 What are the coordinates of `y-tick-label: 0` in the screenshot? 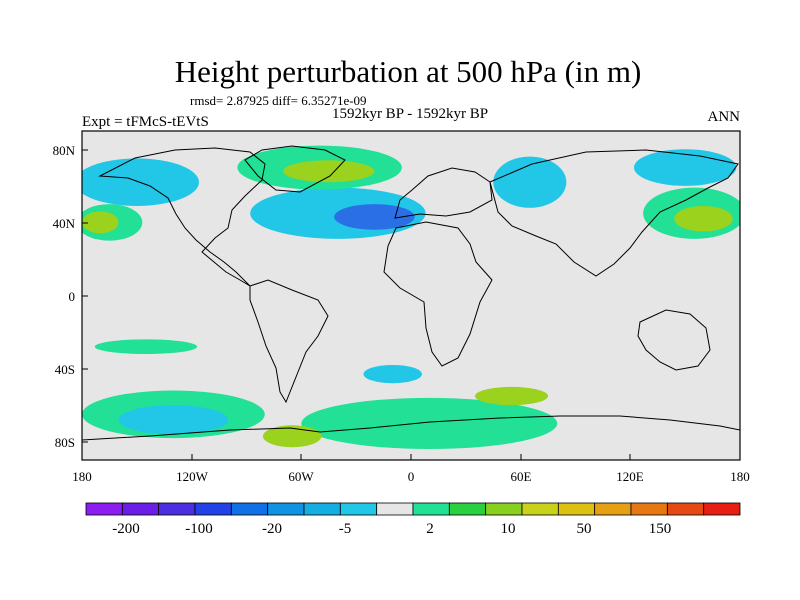 It's located at (72, 296).